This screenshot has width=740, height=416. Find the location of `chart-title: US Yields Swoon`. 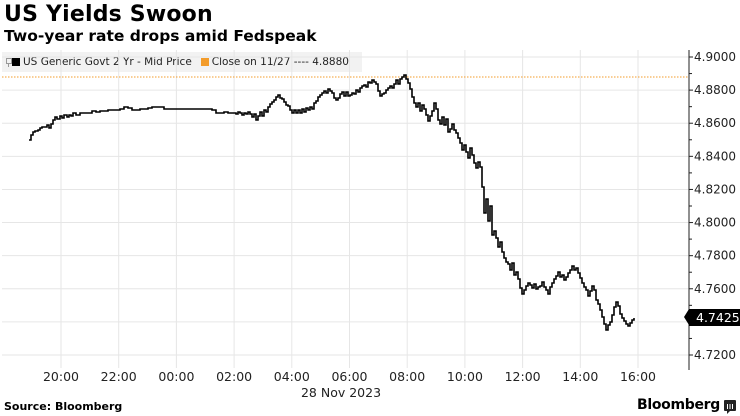

chart-title: US Yields Swoon is located at coordinates (108, 14).